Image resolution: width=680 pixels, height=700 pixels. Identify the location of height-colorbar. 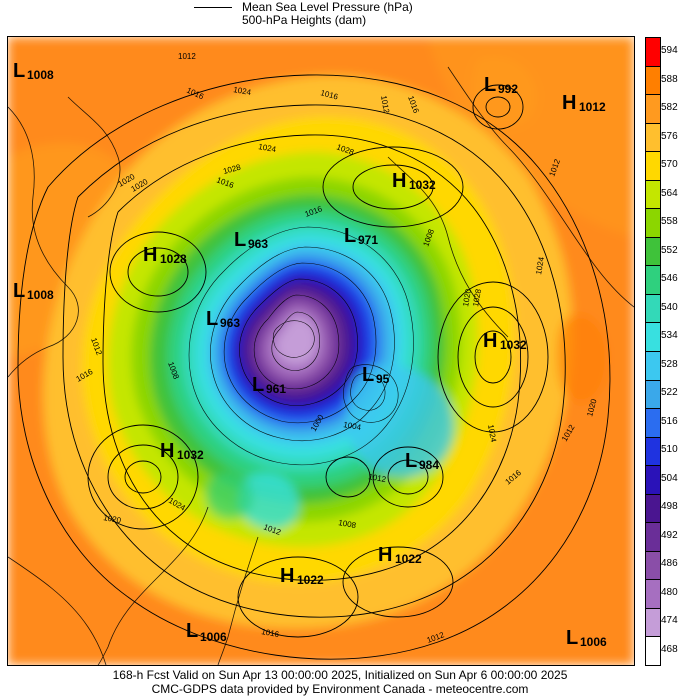
(653, 351).